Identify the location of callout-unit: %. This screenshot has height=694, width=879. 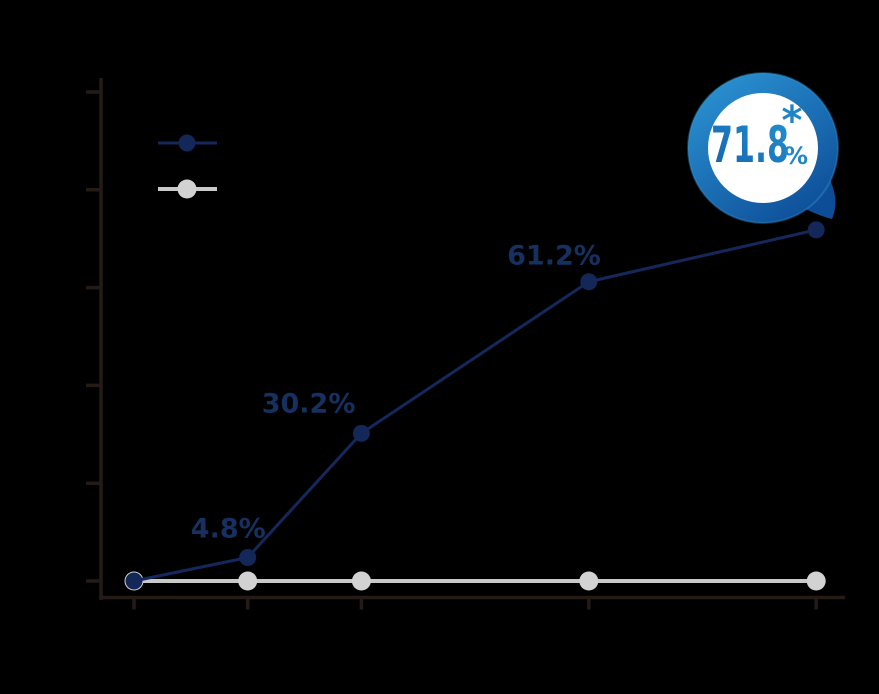
(796, 156).